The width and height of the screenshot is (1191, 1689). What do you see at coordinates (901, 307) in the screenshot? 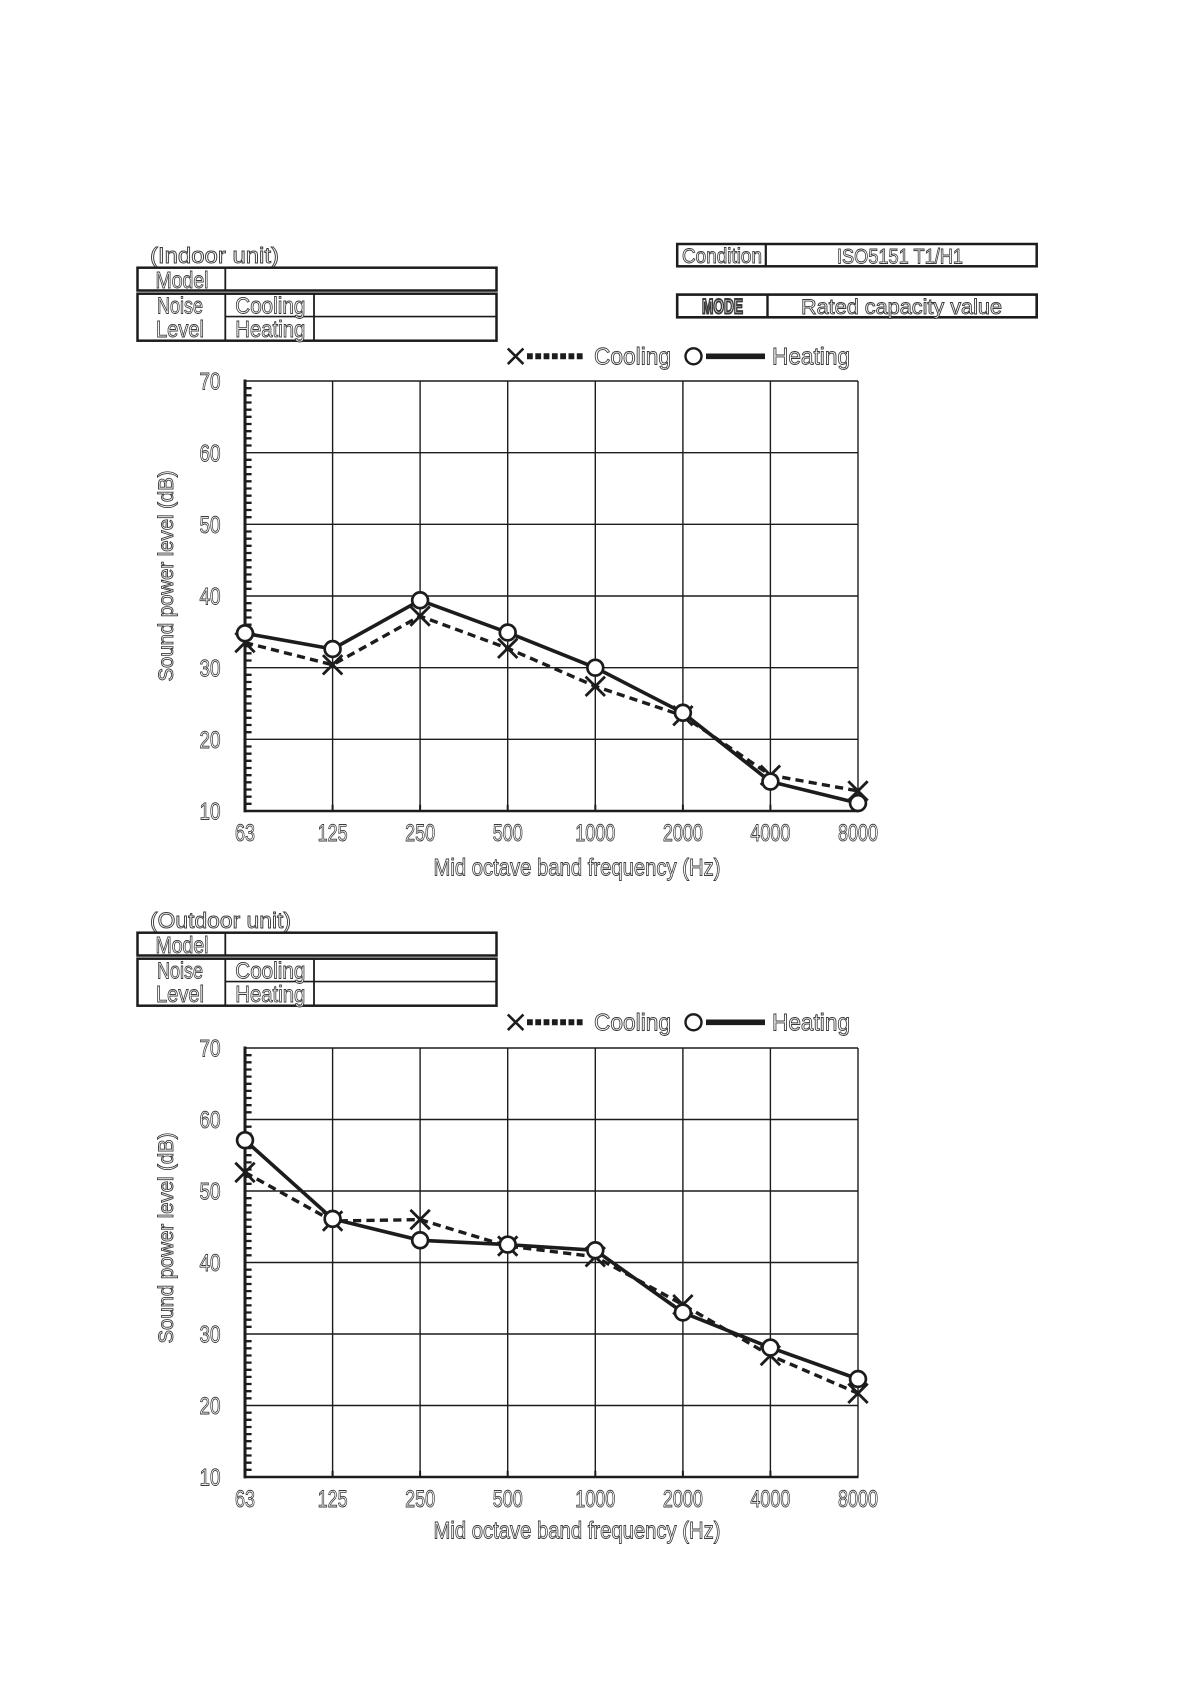
I see `svg-text: Rated capacity value` at bounding box center [901, 307].